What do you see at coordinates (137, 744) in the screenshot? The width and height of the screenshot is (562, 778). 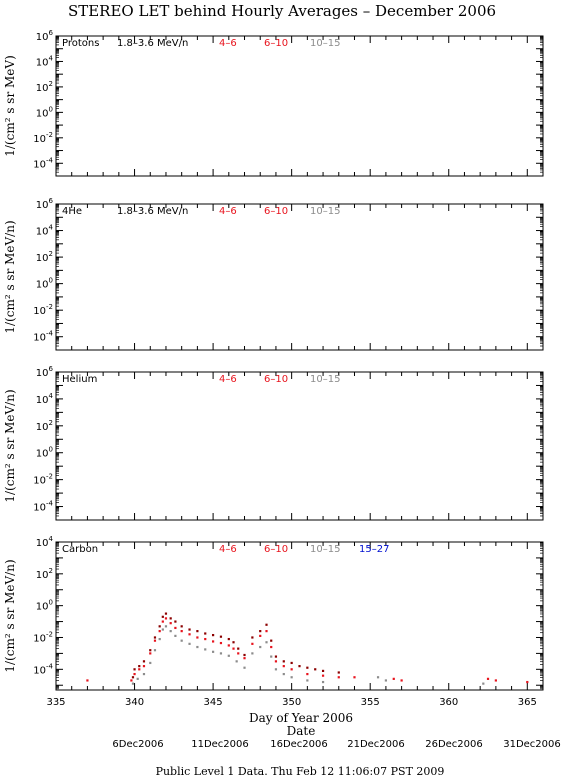 I see `date-label: 6Dec2006` at bounding box center [137, 744].